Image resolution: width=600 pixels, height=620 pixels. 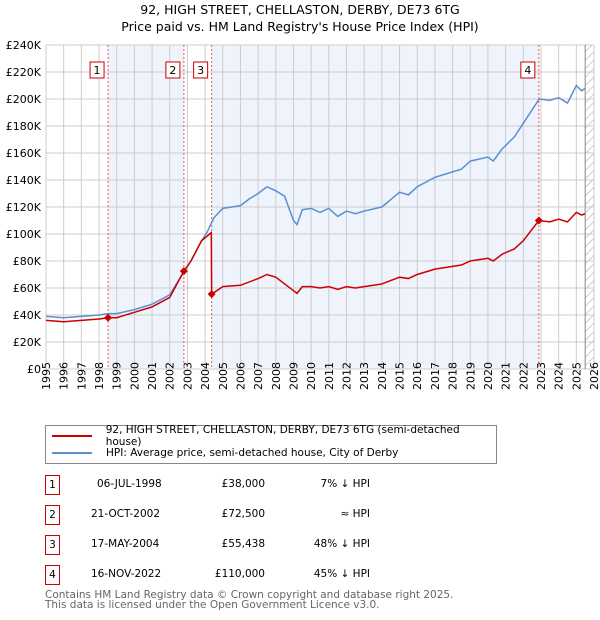 What do you see at coordinates (258, 376) in the screenshot?
I see `x-tick-label: 2007` at bounding box center [258, 376].